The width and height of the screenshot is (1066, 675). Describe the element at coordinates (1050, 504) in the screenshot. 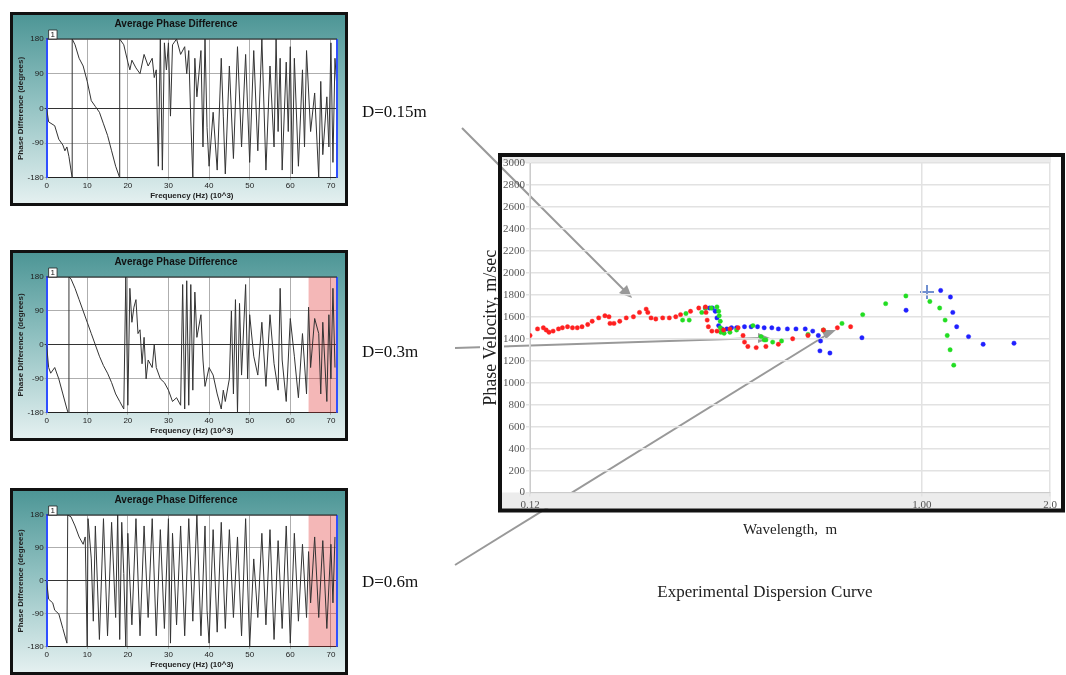

I see `x-tick-label: 2.0` at that location.